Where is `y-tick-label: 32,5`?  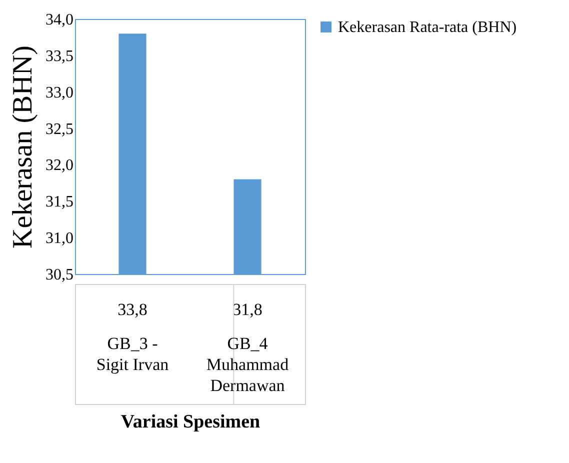
y-tick-label: 32,5 is located at coordinates (60, 129).